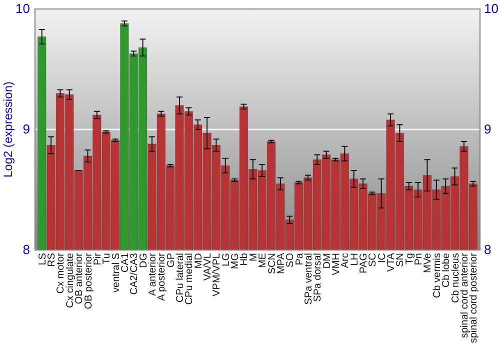  I want to click on x-tick-label: LG, so click(226, 259).